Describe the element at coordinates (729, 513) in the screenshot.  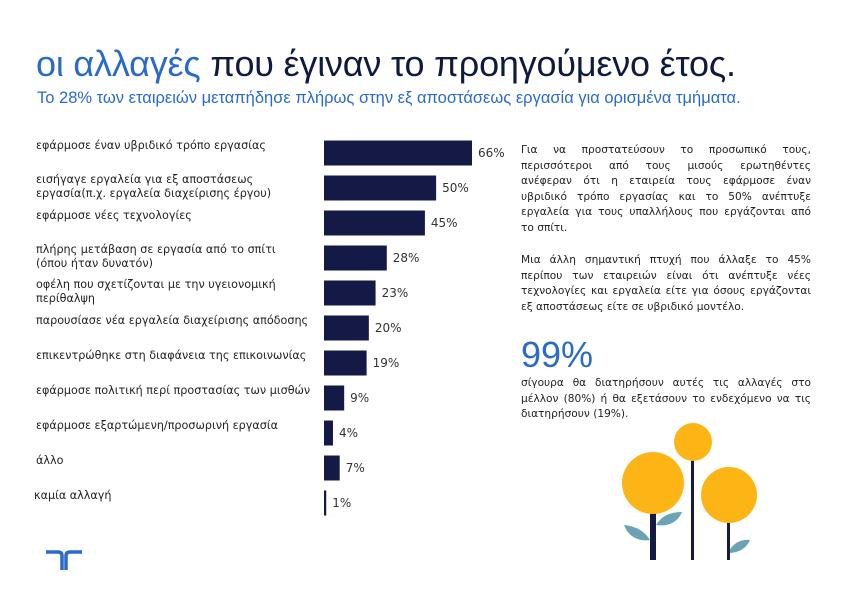
I see `flower-right` at that location.